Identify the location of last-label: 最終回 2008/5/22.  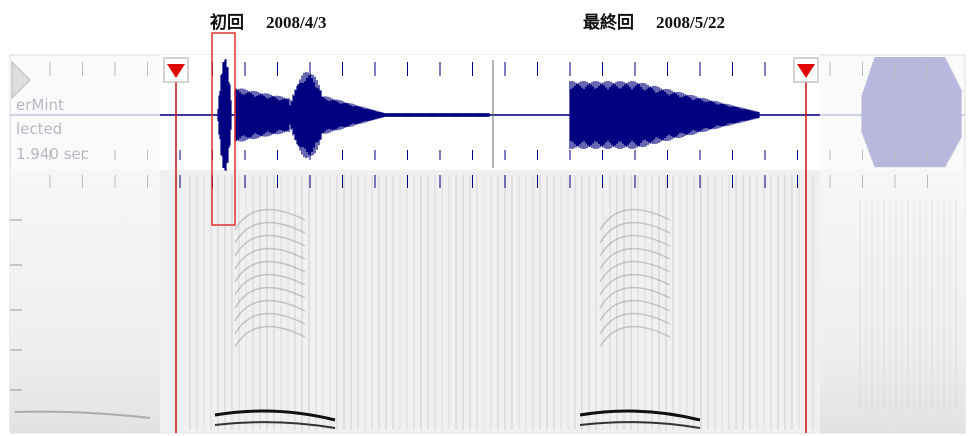
(665, 20).